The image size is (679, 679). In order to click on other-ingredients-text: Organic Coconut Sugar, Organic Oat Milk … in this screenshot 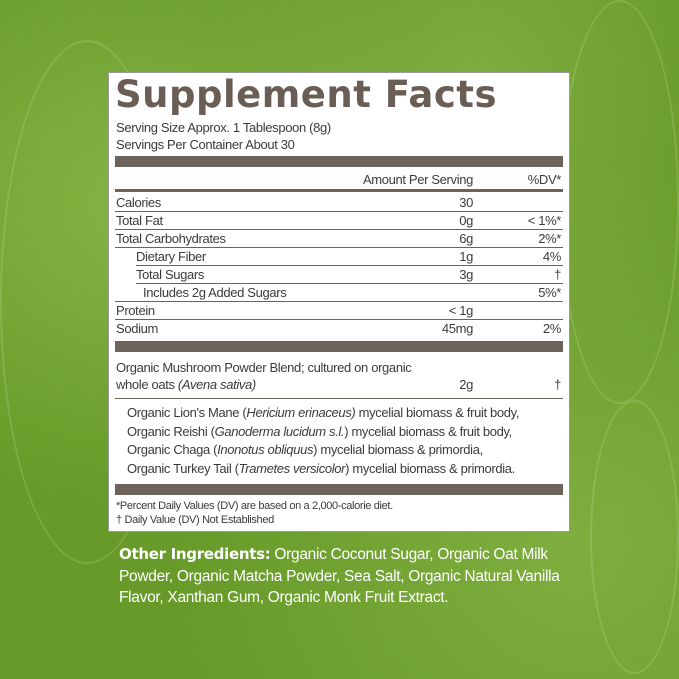, I will do `click(339, 576)`.